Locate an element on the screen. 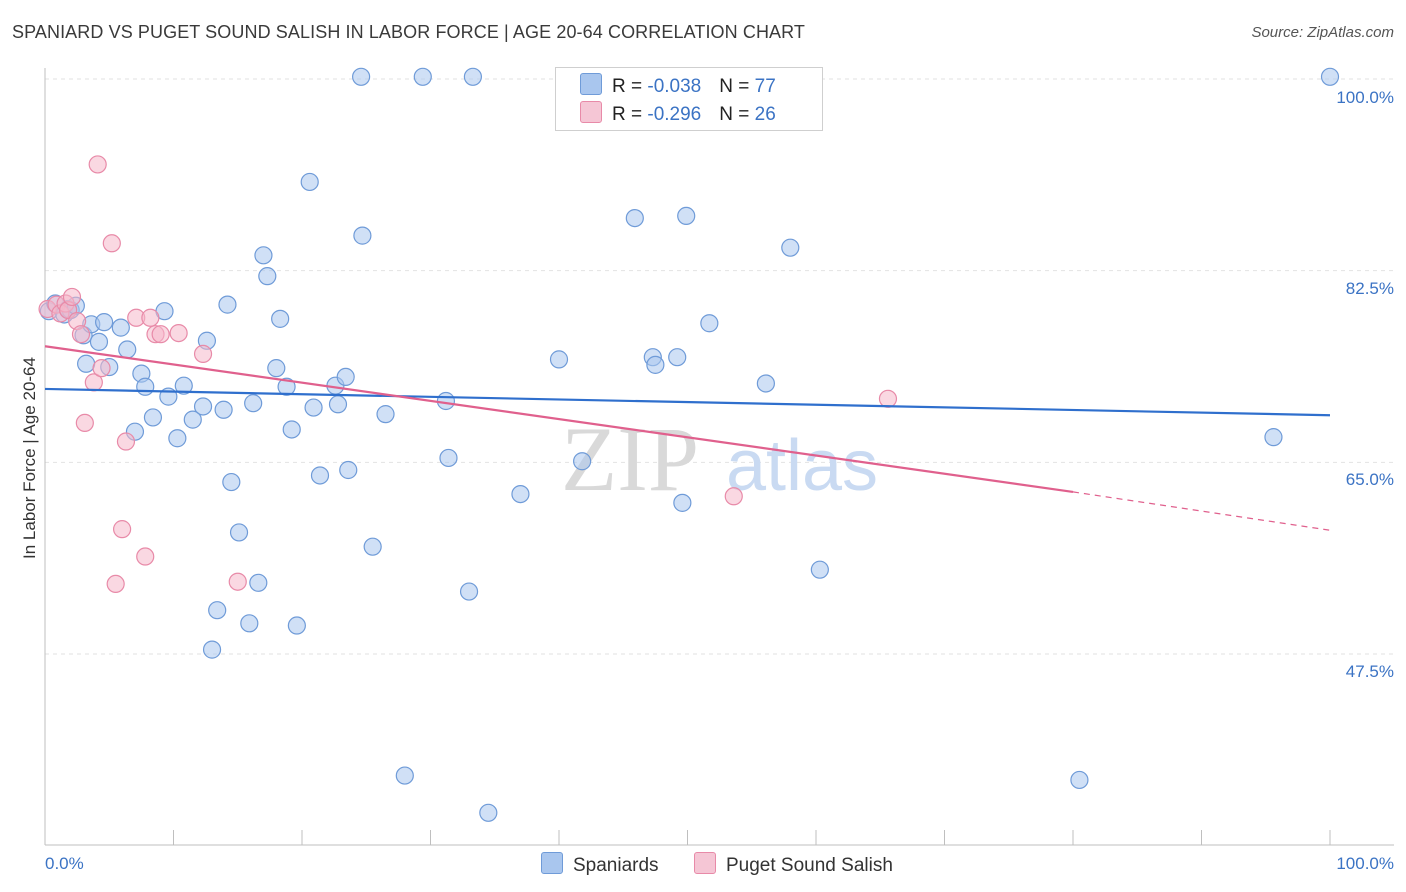 This screenshot has height=892, width=1406. legend-row-puget: R = -0.296 N = 26 is located at coordinates (678, 114).